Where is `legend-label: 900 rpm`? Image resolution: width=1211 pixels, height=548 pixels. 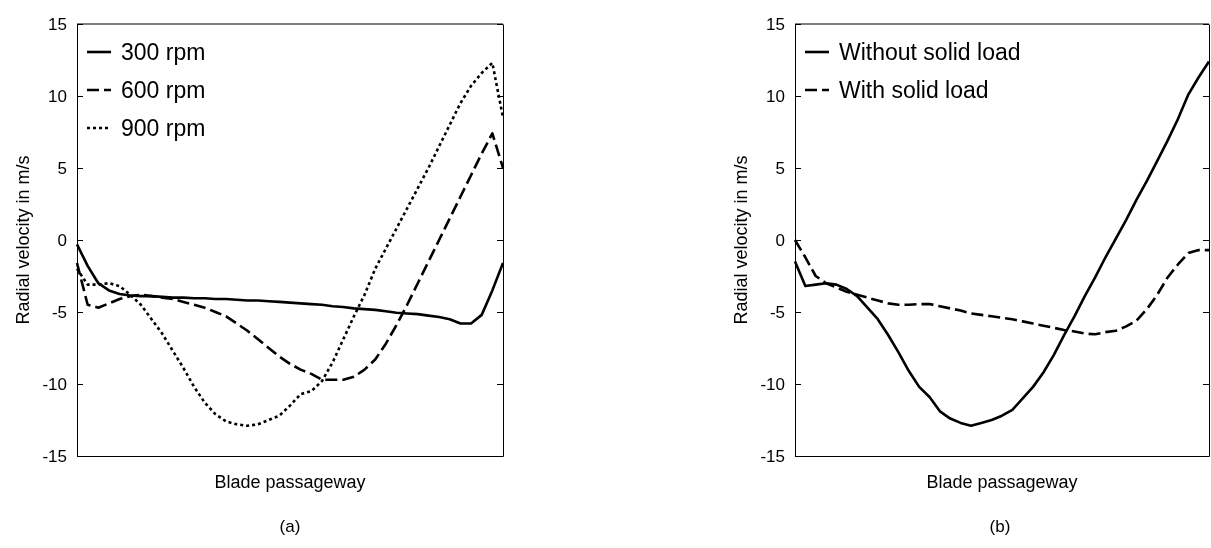
legend-label: 900 rpm is located at coordinates (163, 128).